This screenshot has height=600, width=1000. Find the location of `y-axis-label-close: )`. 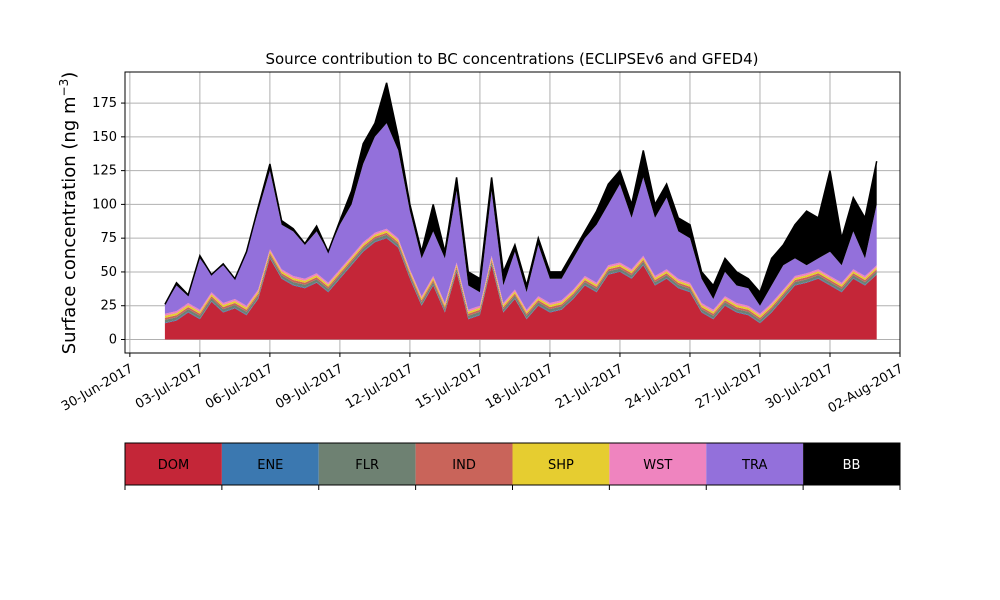

y-axis-label-close: ) is located at coordinates (69, 75).